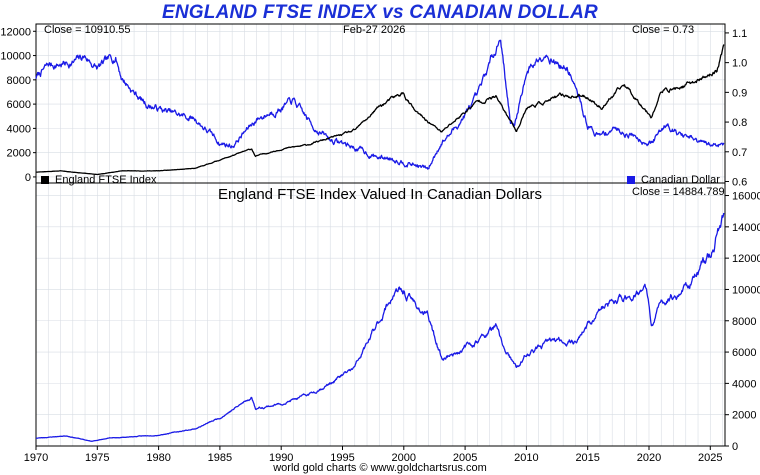 Image resolution: width=760 pixels, height=475 pixels. I want to click on legend-ftse: England FTSE Index, so click(99, 180).